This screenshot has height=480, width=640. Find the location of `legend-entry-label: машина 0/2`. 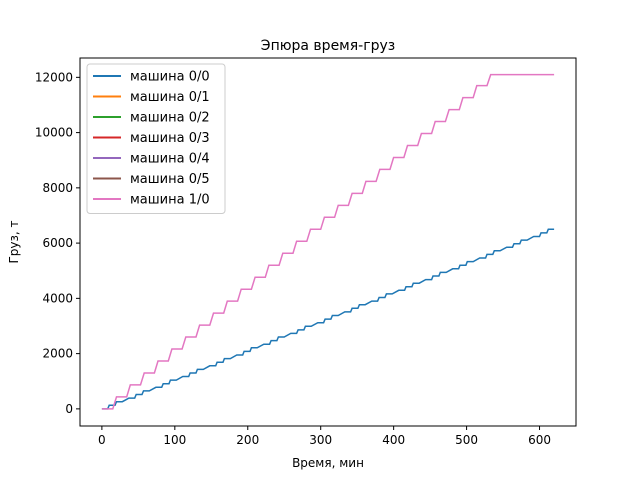

legend-entry-label: машина 0/2 is located at coordinates (170, 118).